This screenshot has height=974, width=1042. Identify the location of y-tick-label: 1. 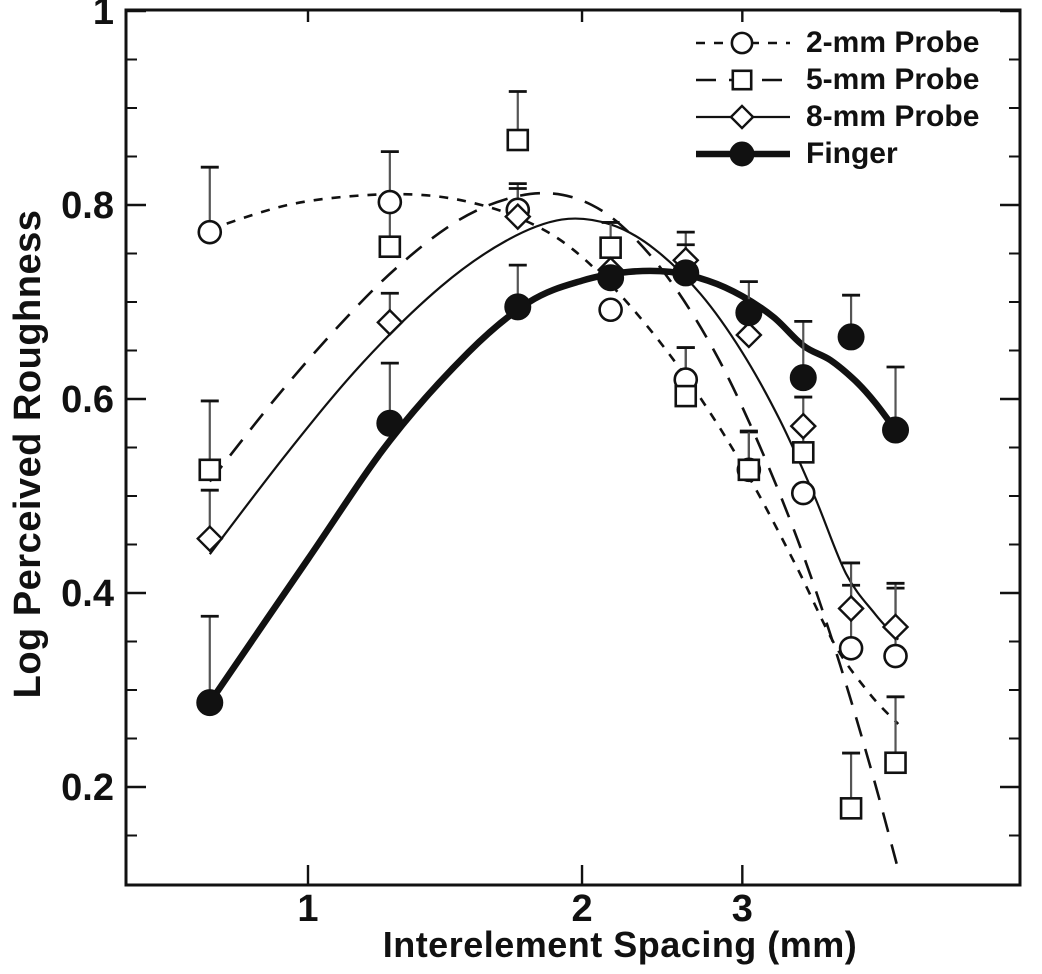
(103, 16).